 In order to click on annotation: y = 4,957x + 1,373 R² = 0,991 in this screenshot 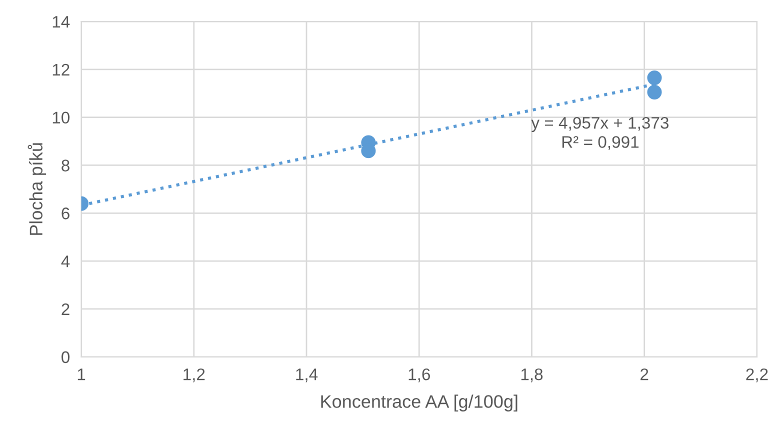, I will do `click(600, 133)`.